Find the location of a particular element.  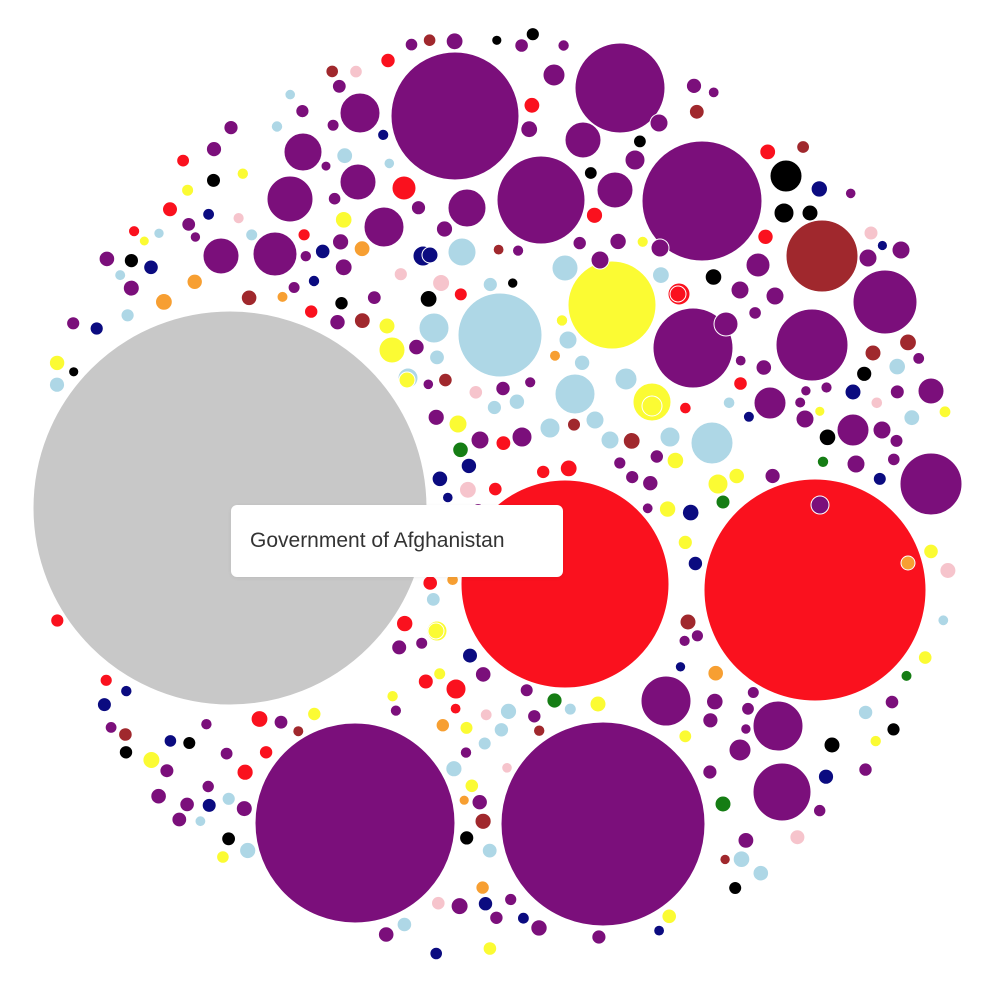

bubble-green is located at coordinates (460, 450).